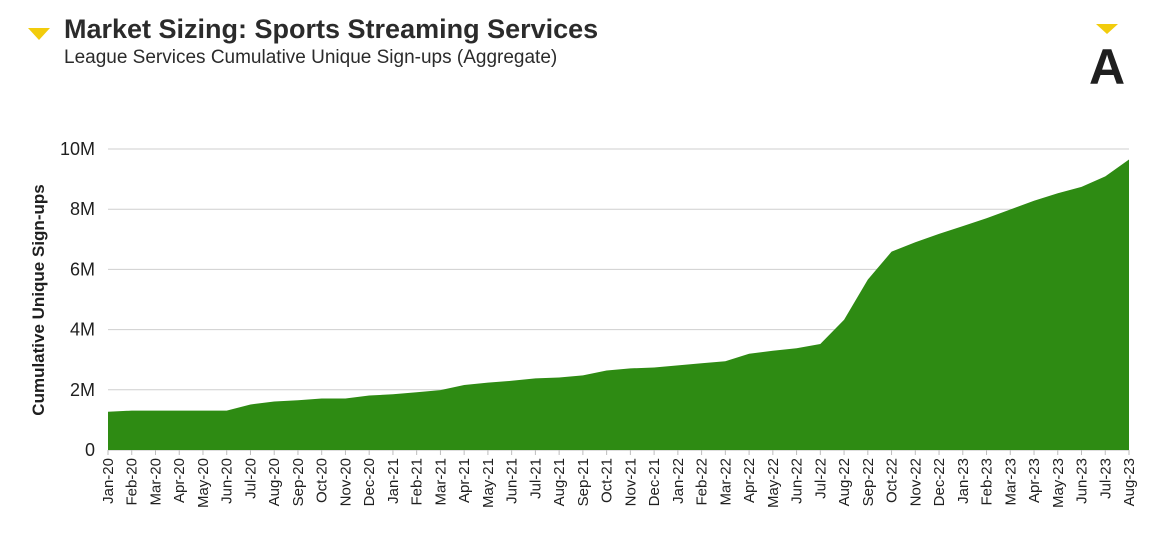  Describe the element at coordinates (77, 299) in the screenshot. I see `y-axis-ticks: 0 2M 4M 6M 8M 10M` at that location.